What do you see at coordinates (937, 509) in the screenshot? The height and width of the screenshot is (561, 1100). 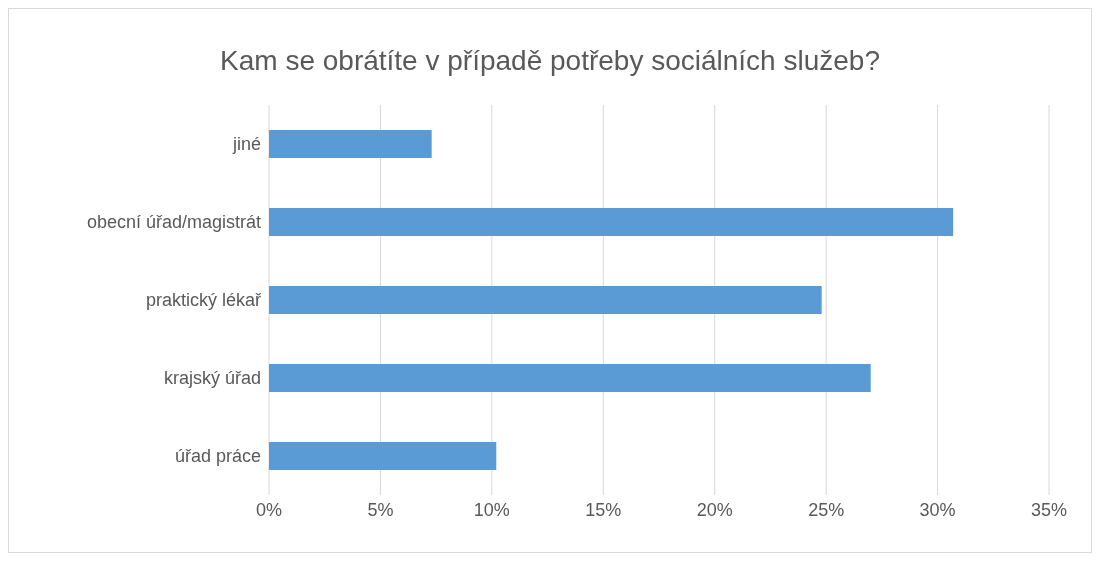 I see `x-tick-label: 30%` at bounding box center [937, 509].